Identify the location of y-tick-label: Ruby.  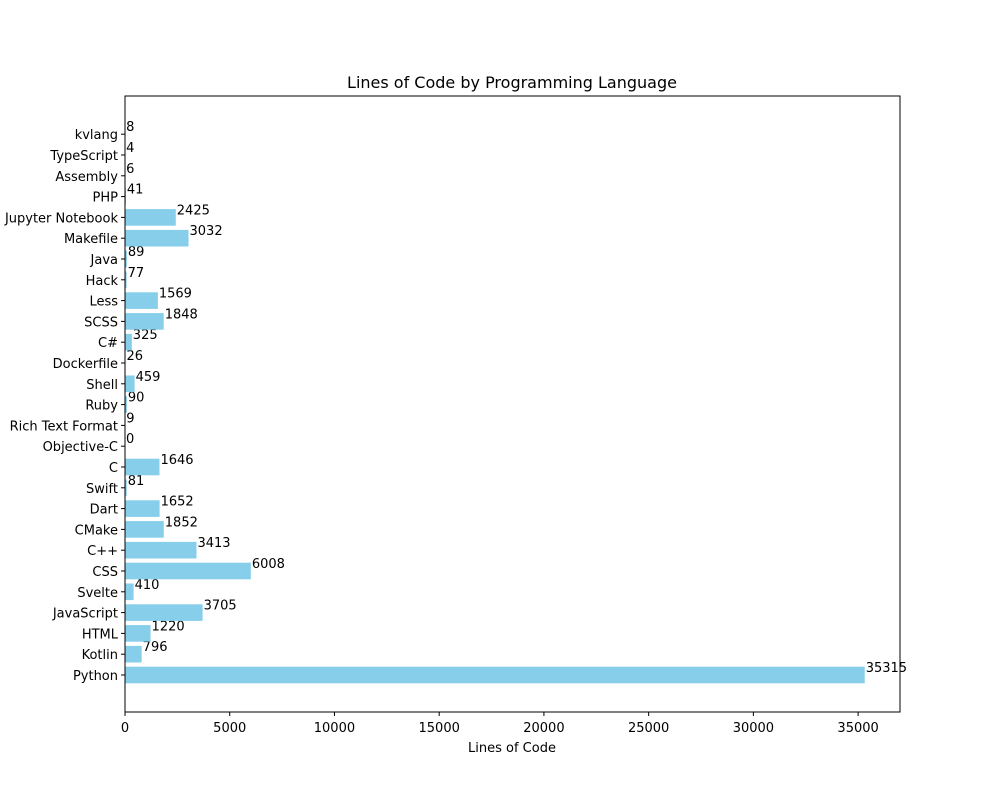
(101, 406).